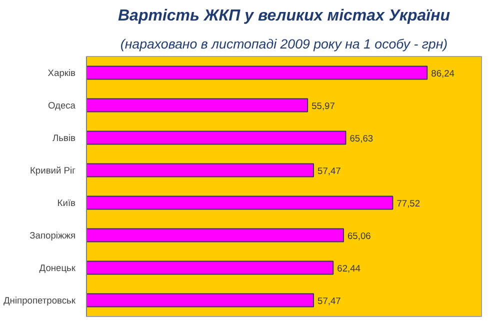  What do you see at coordinates (64, 137) in the screenshot?
I see `y-tick-label: Львів` at bounding box center [64, 137].